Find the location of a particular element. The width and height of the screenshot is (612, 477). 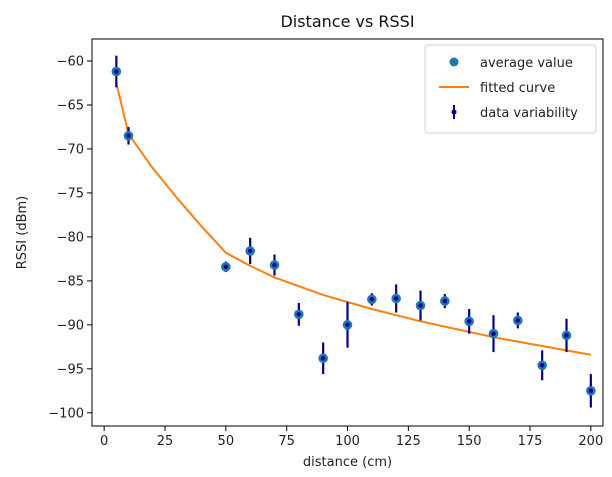

x-tick-label: 100 is located at coordinates (347, 441).